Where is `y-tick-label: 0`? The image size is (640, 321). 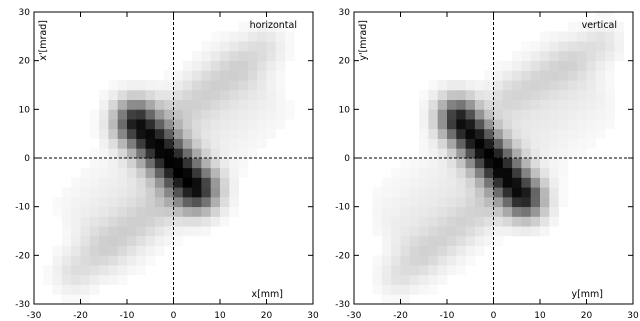 y-tick-label: 0 is located at coordinates (347, 159).